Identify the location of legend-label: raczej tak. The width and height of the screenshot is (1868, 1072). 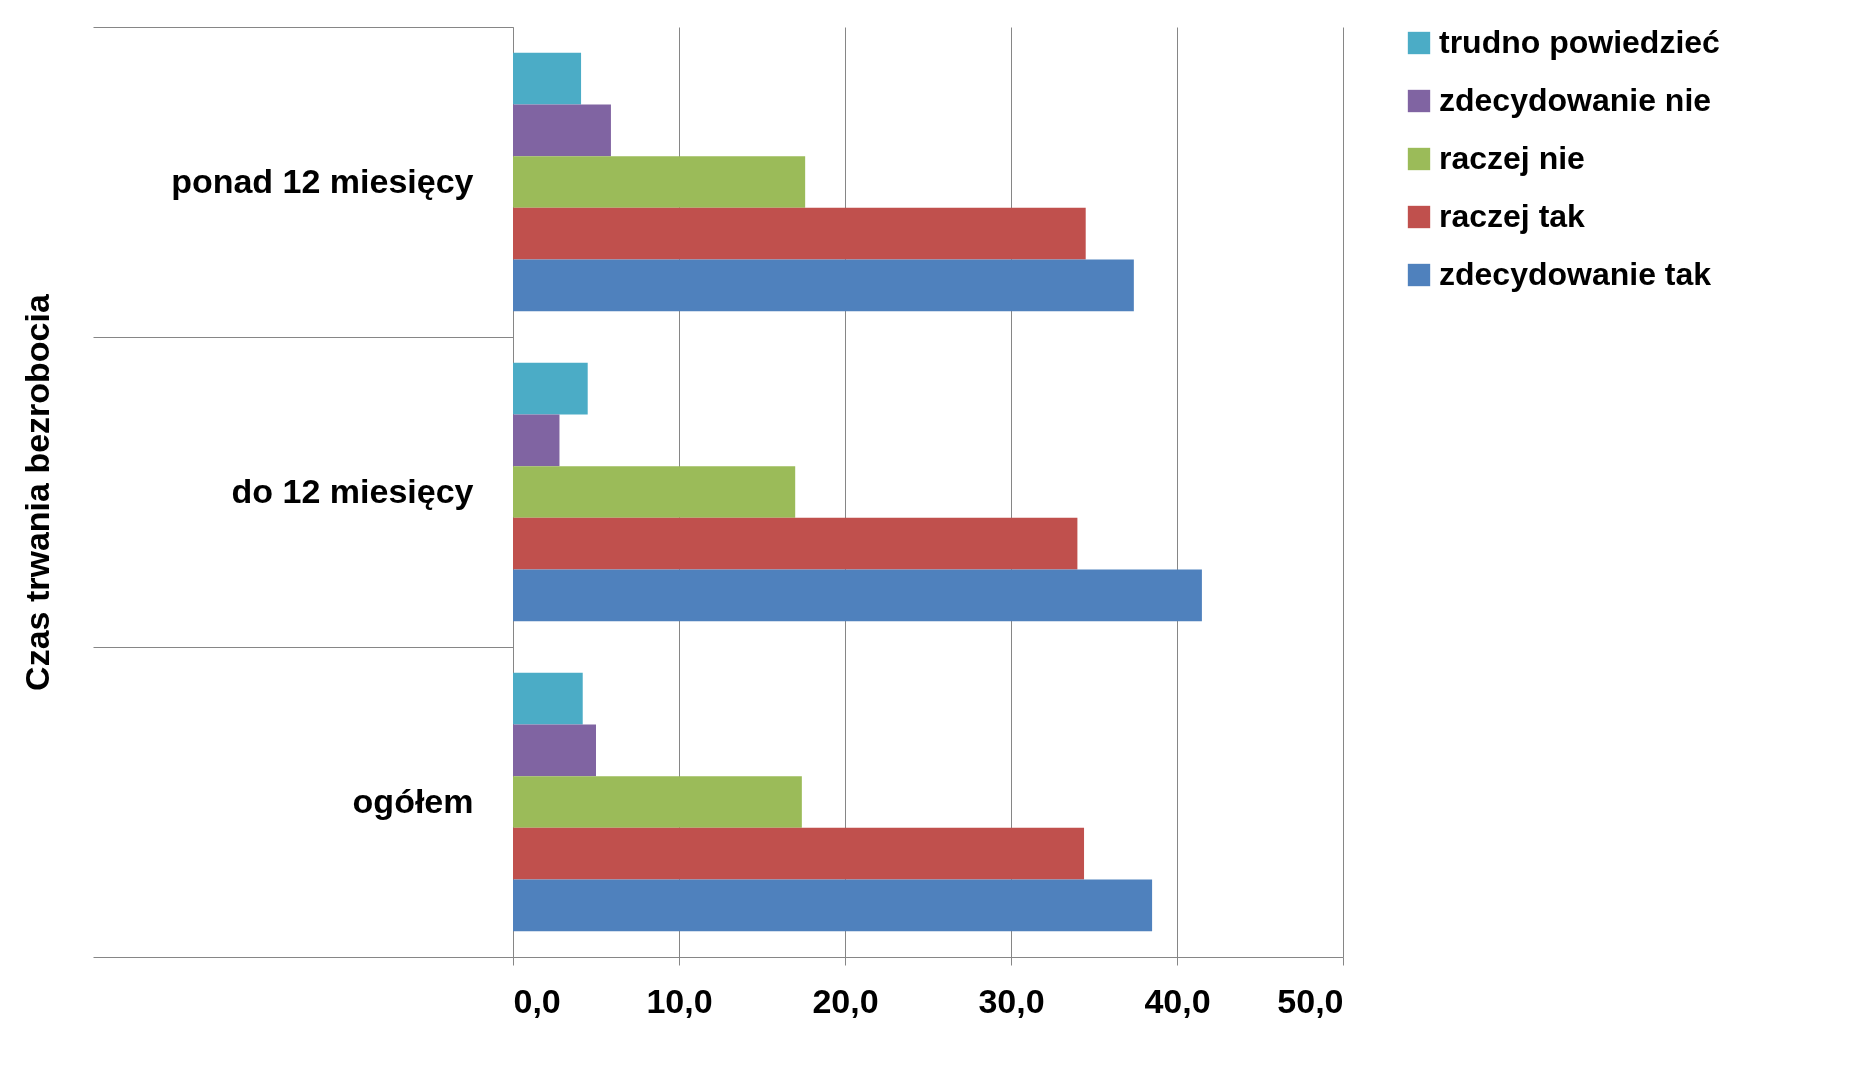
(1512, 216).